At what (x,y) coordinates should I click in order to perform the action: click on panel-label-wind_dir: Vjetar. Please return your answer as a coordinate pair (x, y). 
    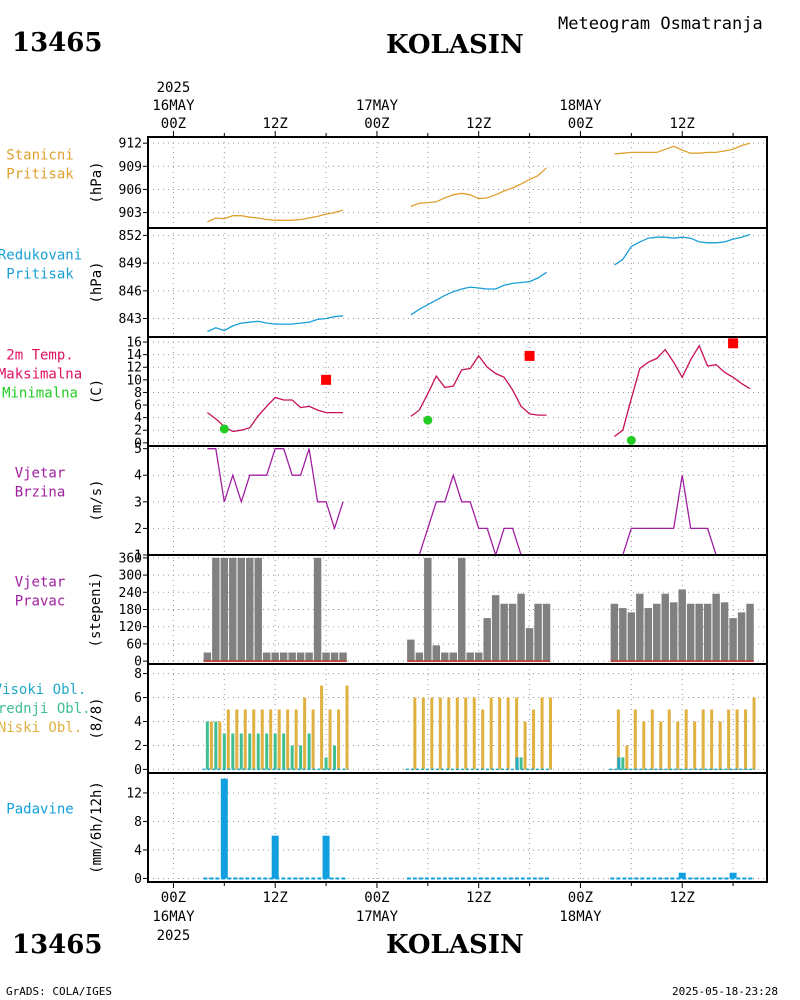
    Looking at the image, I should click on (40, 583).